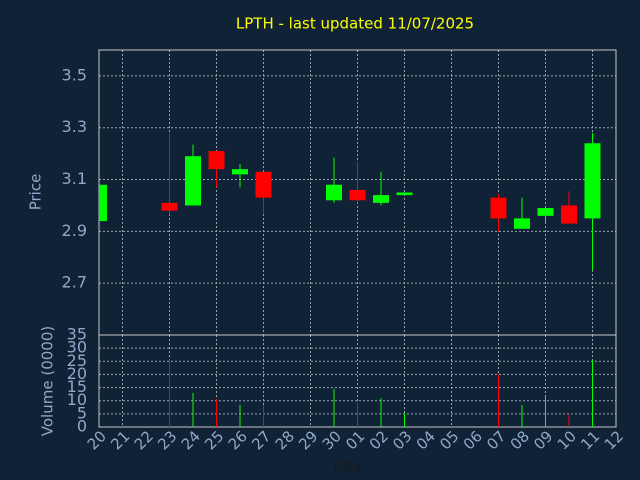 This screenshot has height=480, width=640. What do you see at coordinates (473, 440) in the screenshot?
I see `x-tick-label: 06` at bounding box center [473, 440].